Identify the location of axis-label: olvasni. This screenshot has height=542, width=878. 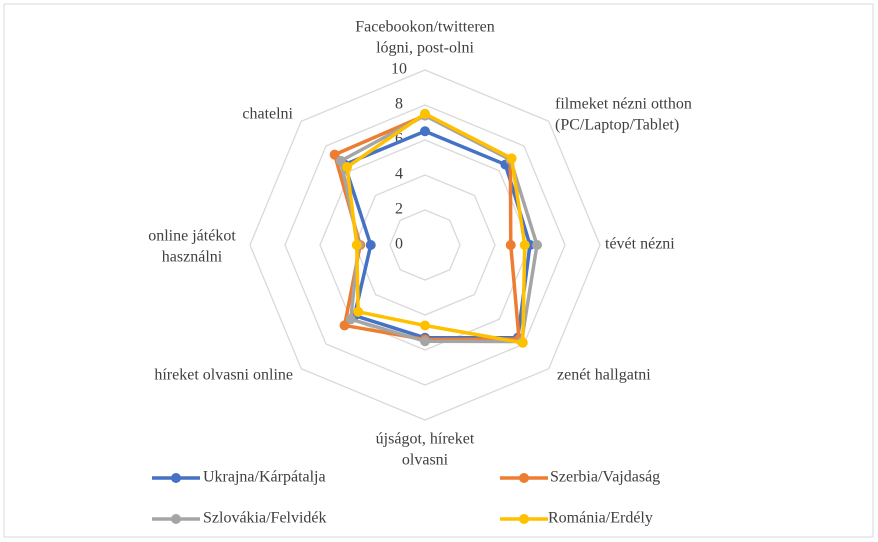
(425, 460).